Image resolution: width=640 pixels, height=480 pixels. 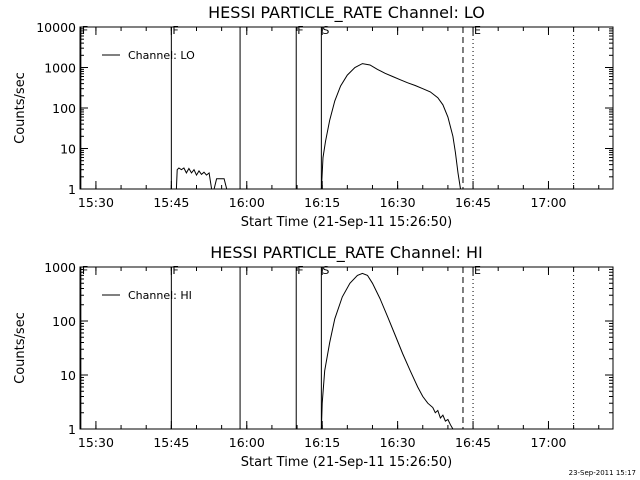 What do you see at coordinates (56, 27) in the screenshot?
I see `y-tick-label: 10000` at bounding box center [56, 27].